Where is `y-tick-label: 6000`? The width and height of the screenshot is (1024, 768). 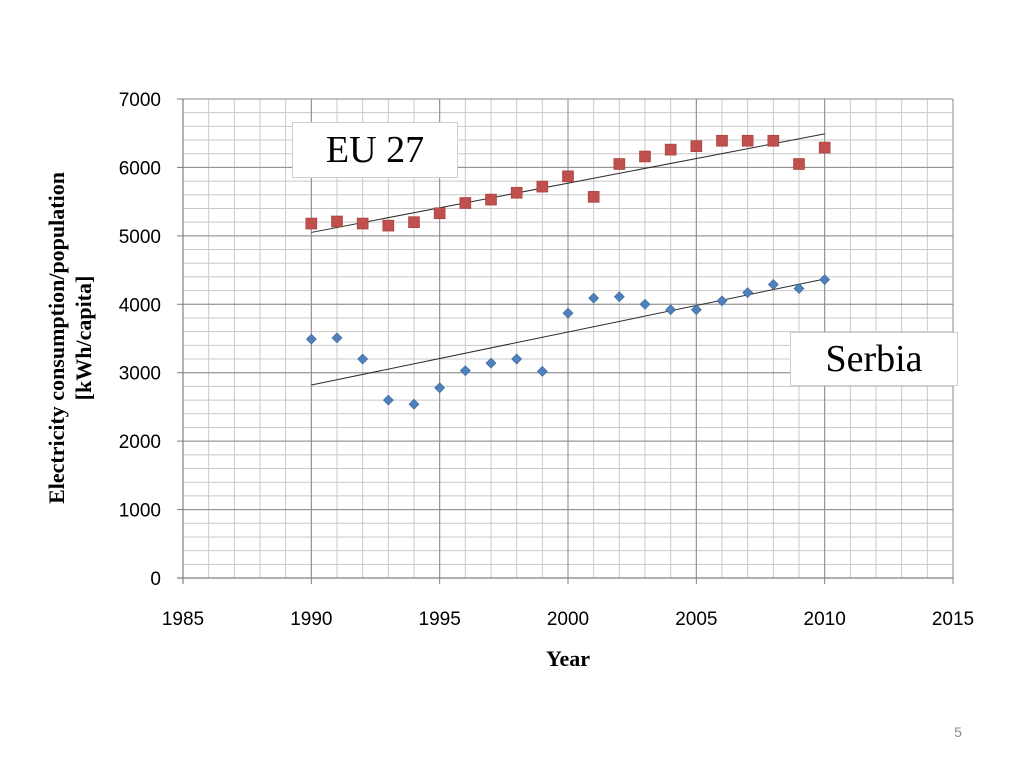
y-tick-label: 6000 is located at coordinates (140, 168).